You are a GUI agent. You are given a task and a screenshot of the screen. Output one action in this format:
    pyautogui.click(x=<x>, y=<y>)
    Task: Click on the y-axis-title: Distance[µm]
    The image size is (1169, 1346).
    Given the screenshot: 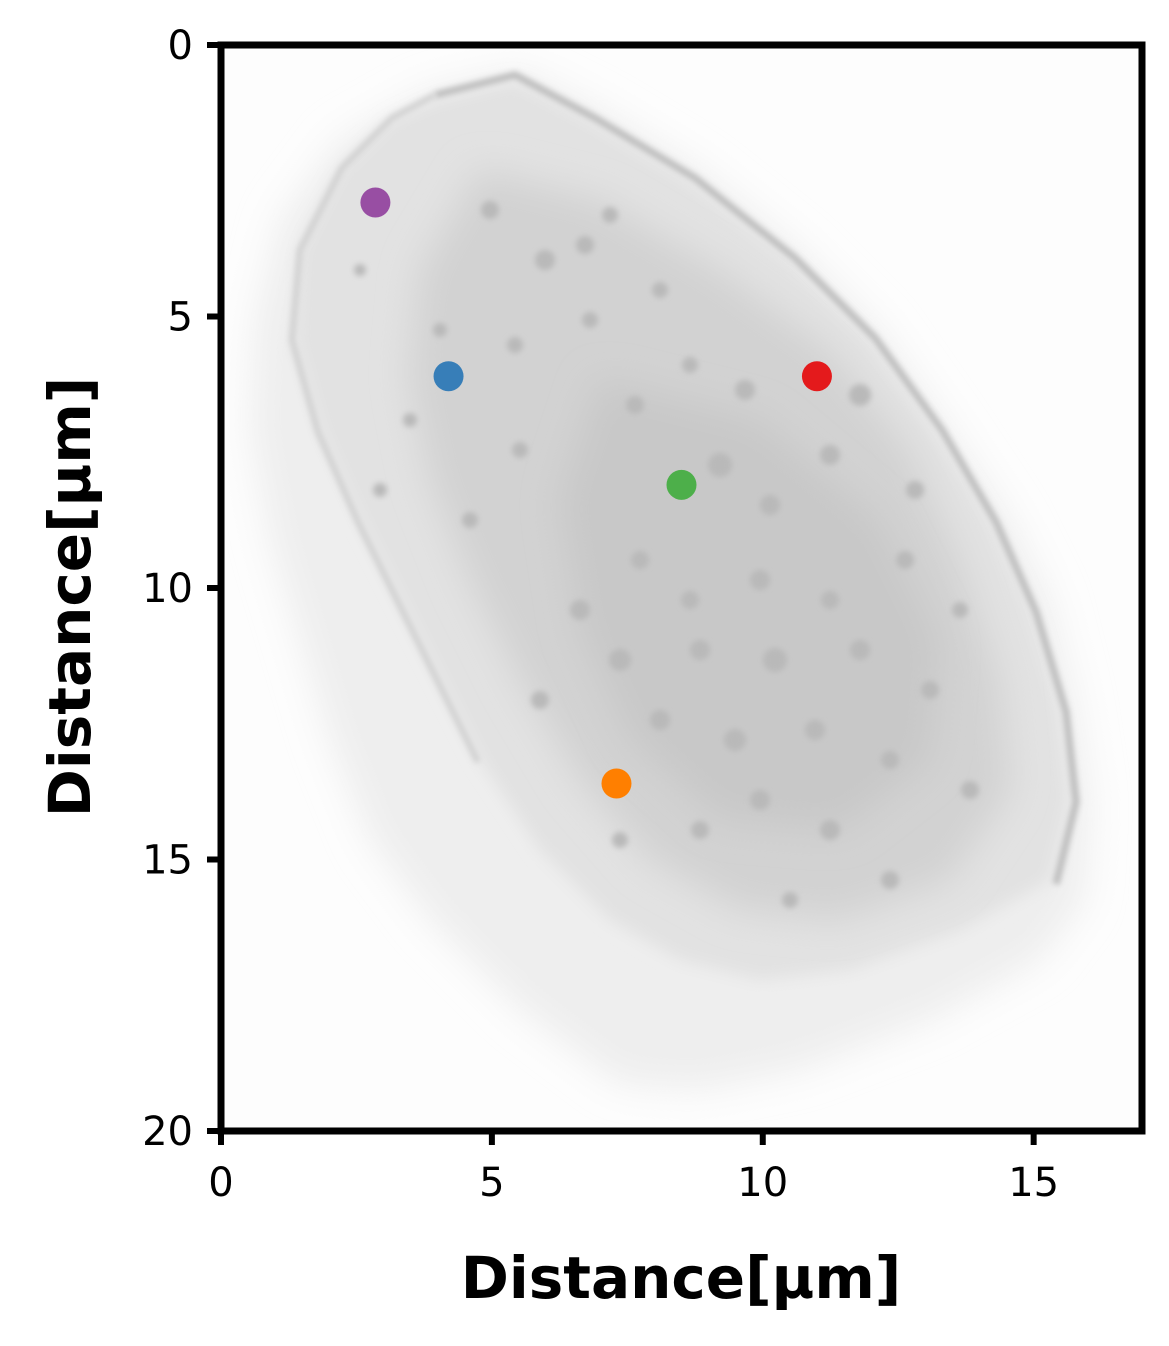 What is the action you would take?
    pyautogui.click(x=70, y=597)
    